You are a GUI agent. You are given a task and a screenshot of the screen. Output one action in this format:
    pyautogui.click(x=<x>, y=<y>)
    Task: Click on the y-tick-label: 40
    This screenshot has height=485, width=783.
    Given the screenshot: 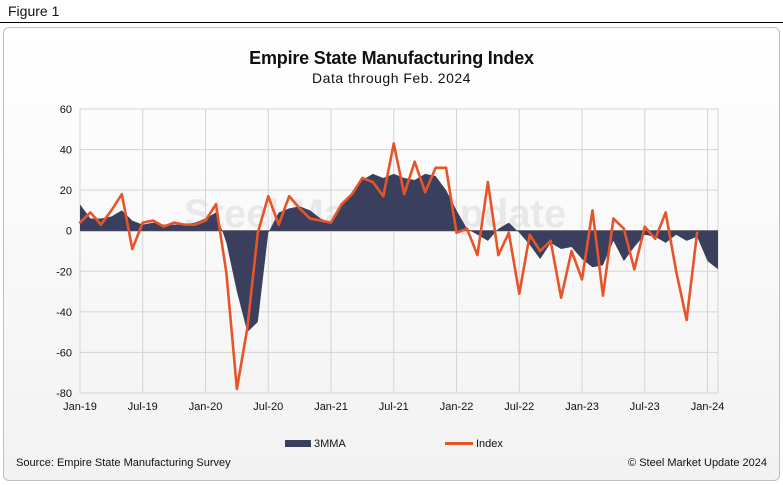 What is the action you would take?
    pyautogui.click(x=66, y=151)
    